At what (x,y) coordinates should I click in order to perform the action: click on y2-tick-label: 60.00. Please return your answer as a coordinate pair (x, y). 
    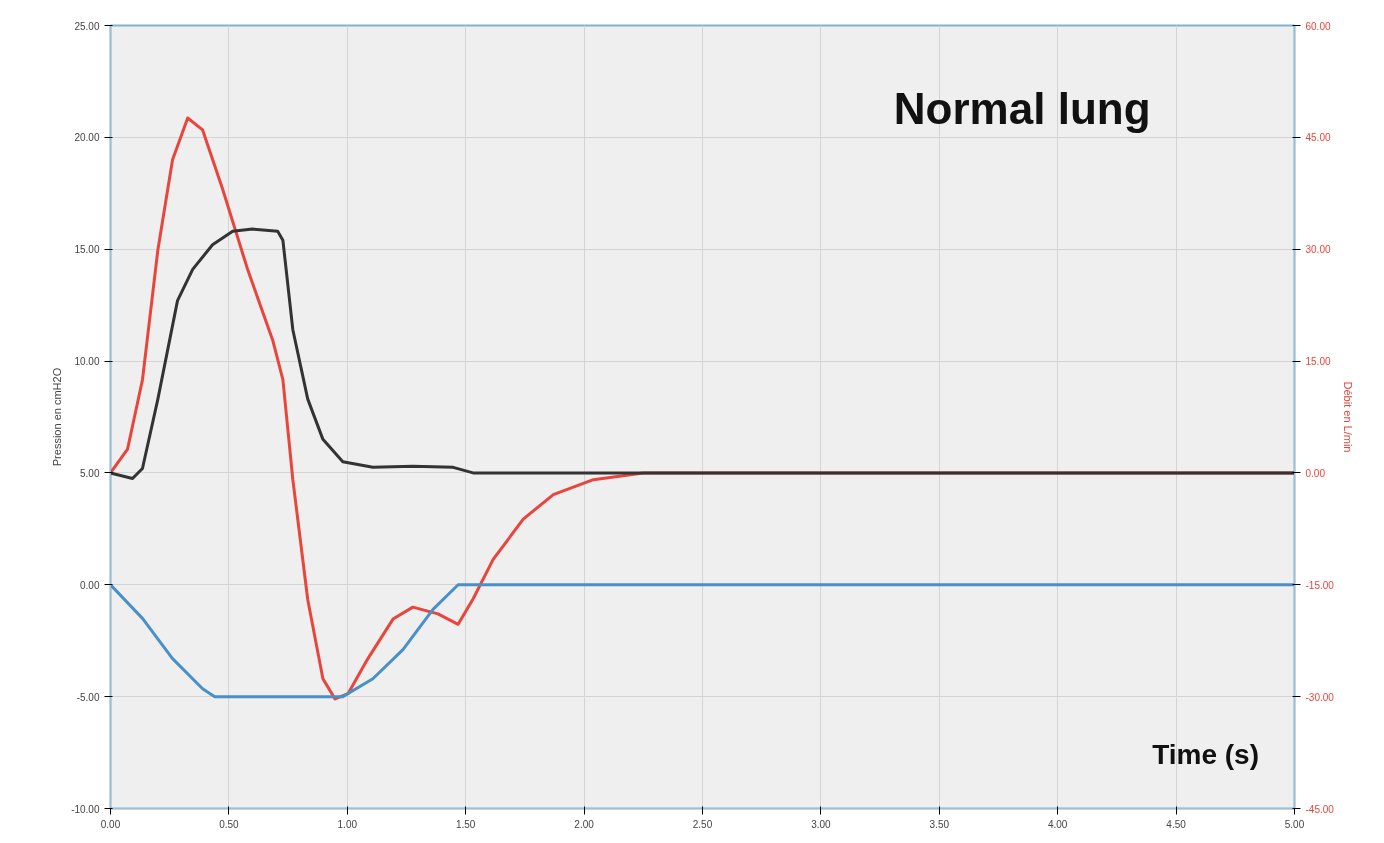
    Looking at the image, I should click on (1318, 26).